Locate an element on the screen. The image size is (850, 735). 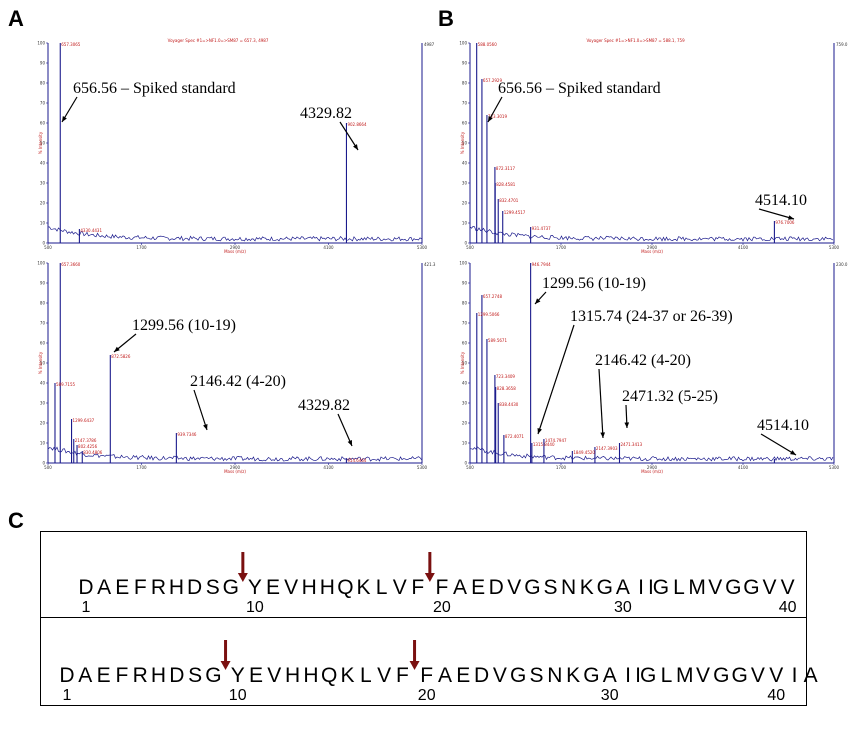
peak-label: 830.4806 is located at coordinates (93, 452).